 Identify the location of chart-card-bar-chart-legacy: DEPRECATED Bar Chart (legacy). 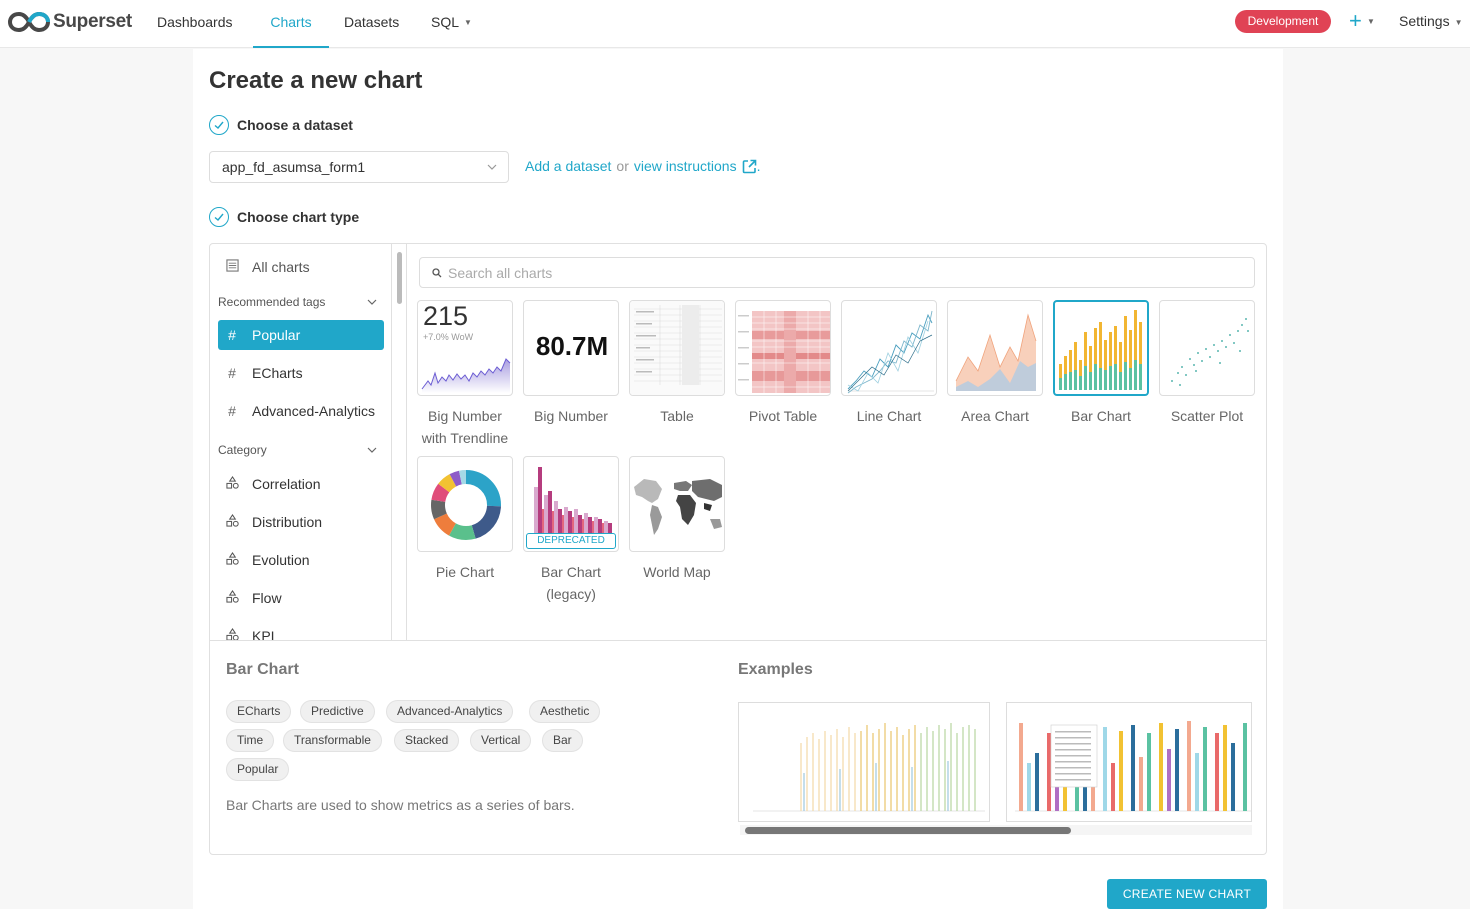
(571, 530).